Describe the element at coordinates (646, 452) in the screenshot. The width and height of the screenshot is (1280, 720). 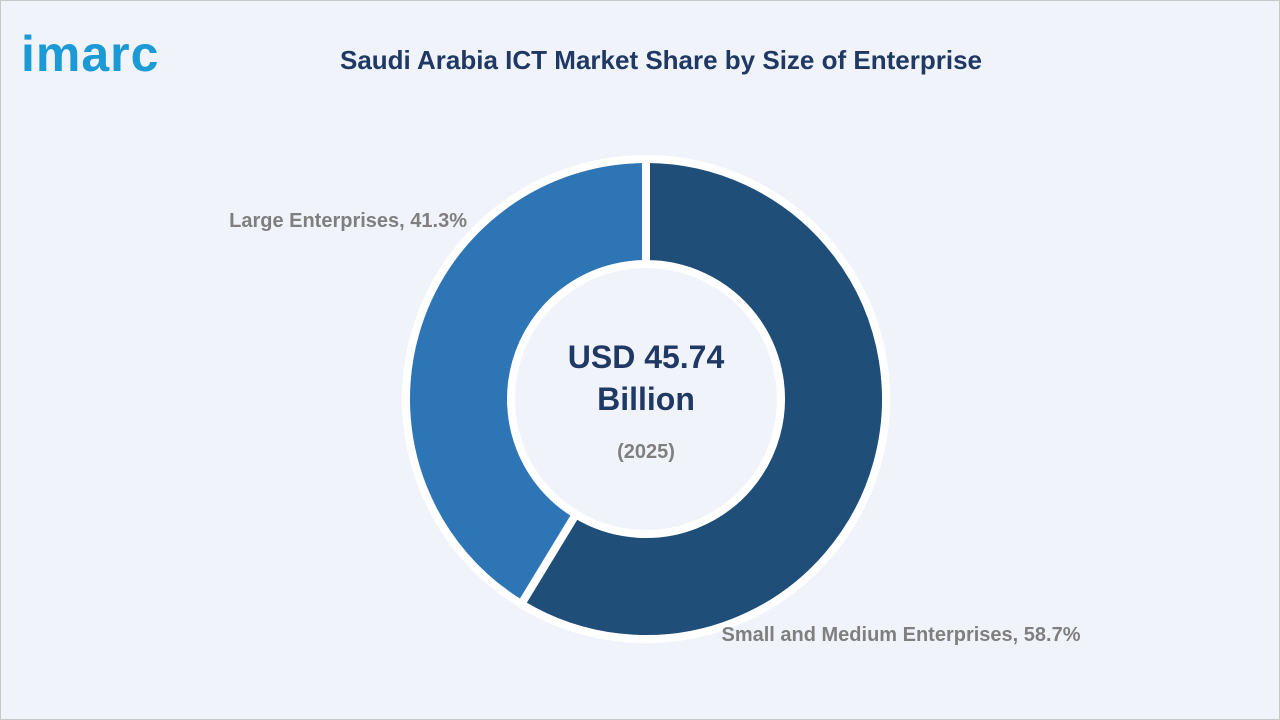
I see `center-sublabel: (2025)` at that location.